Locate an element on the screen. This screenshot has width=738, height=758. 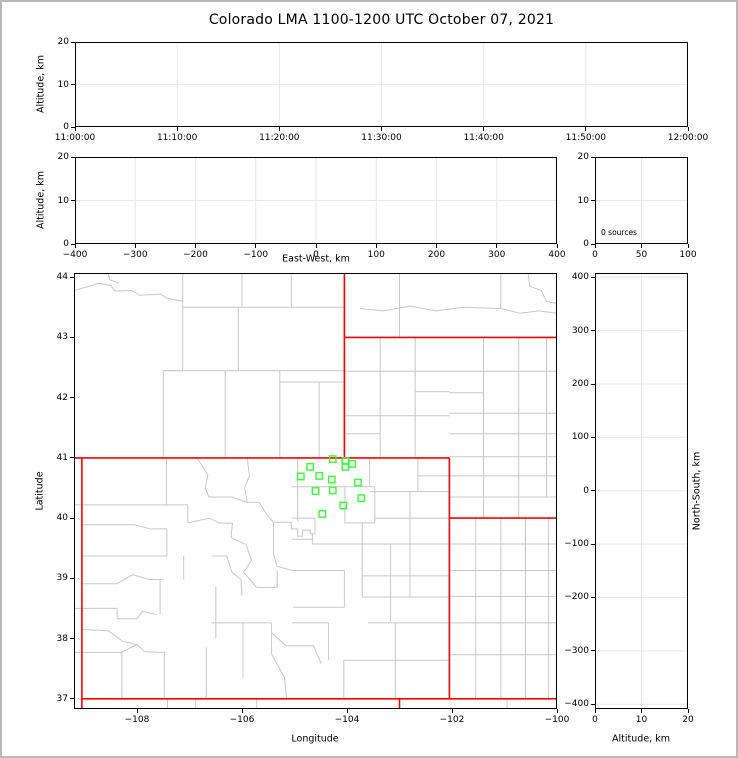
panel-ew_height is located at coordinates (316, 200).